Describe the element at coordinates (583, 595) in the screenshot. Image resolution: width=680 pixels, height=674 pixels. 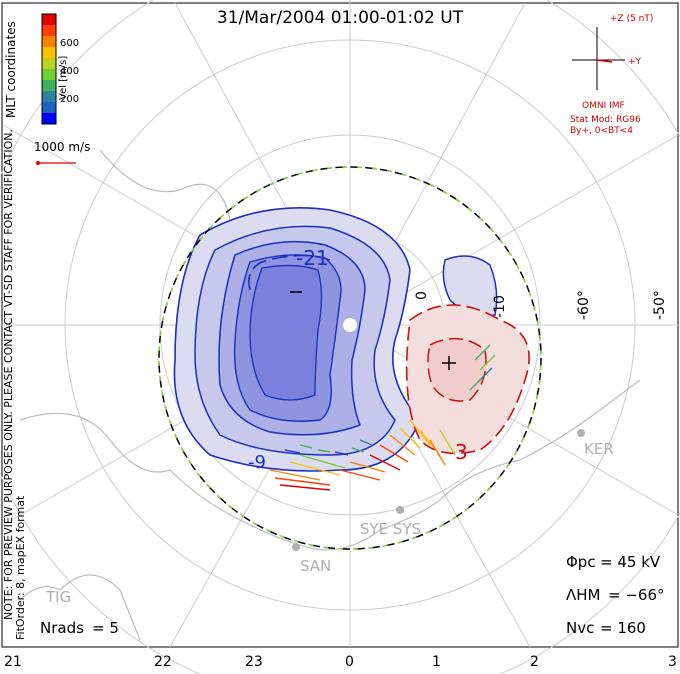
I see `lambda-hm-label: ΛHM` at that location.